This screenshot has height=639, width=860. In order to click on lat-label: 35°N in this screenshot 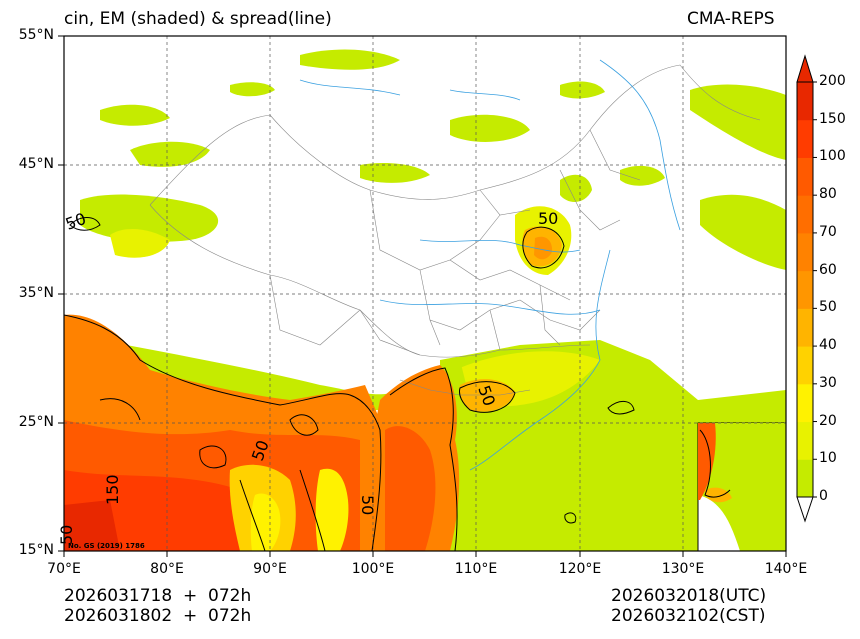, I will do `click(36, 293)`.